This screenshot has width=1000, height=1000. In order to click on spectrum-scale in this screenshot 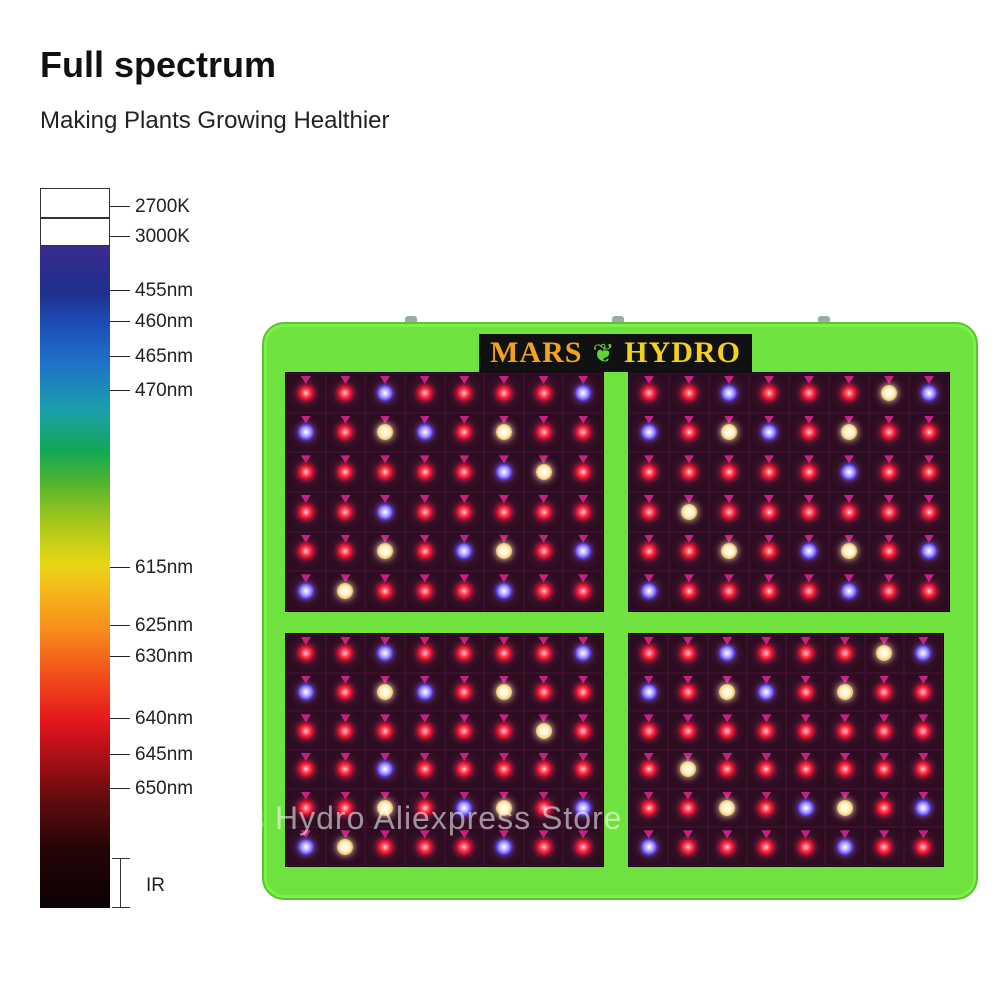, I will do `click(75, 548)`.